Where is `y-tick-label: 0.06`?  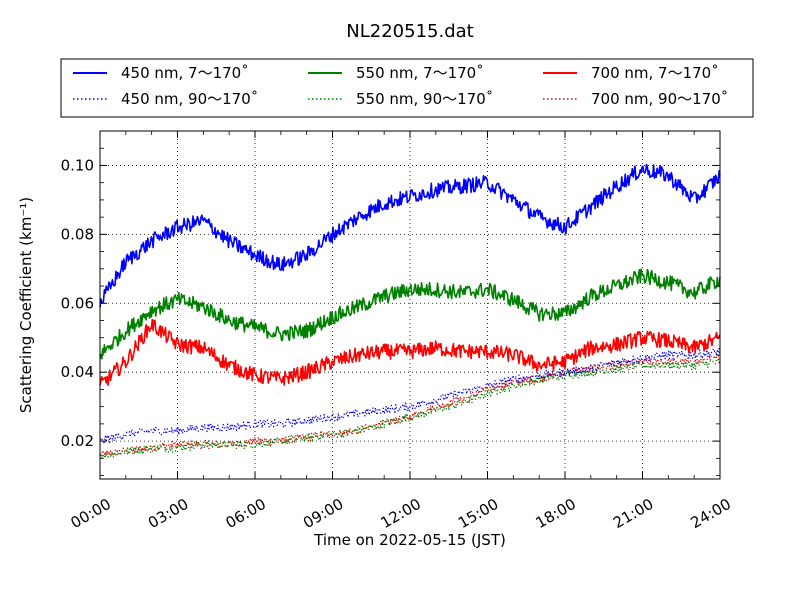 y-tick-label: 0.06 is located at coordinates (77, 303).